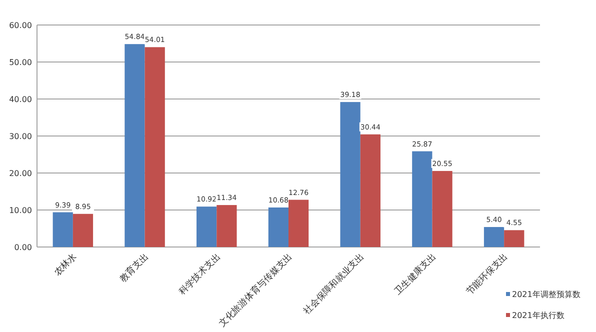 Image resolution: width=596 pixels, height=332 pixels. What do you see at coordinates (538, 315) in the screenshot?
I see `legend-label: 2021年执行数` at bounding box center [538, 315].